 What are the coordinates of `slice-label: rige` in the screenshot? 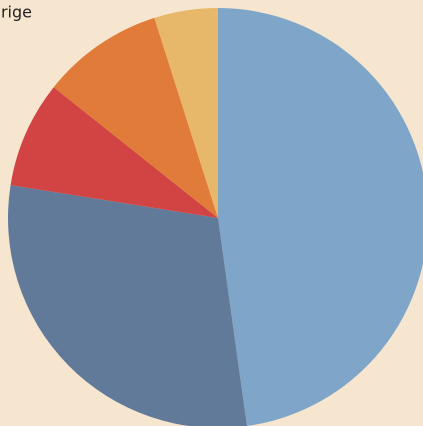 It's located at (16, 12).